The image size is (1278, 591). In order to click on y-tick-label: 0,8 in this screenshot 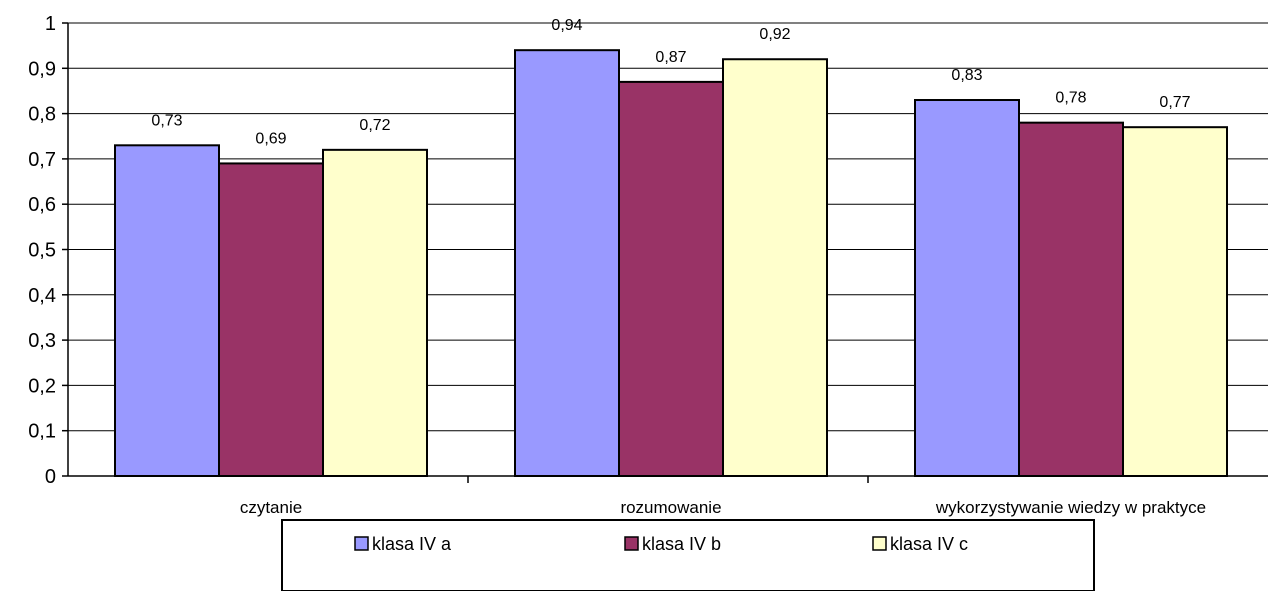, I will do `click(42, 115)`.